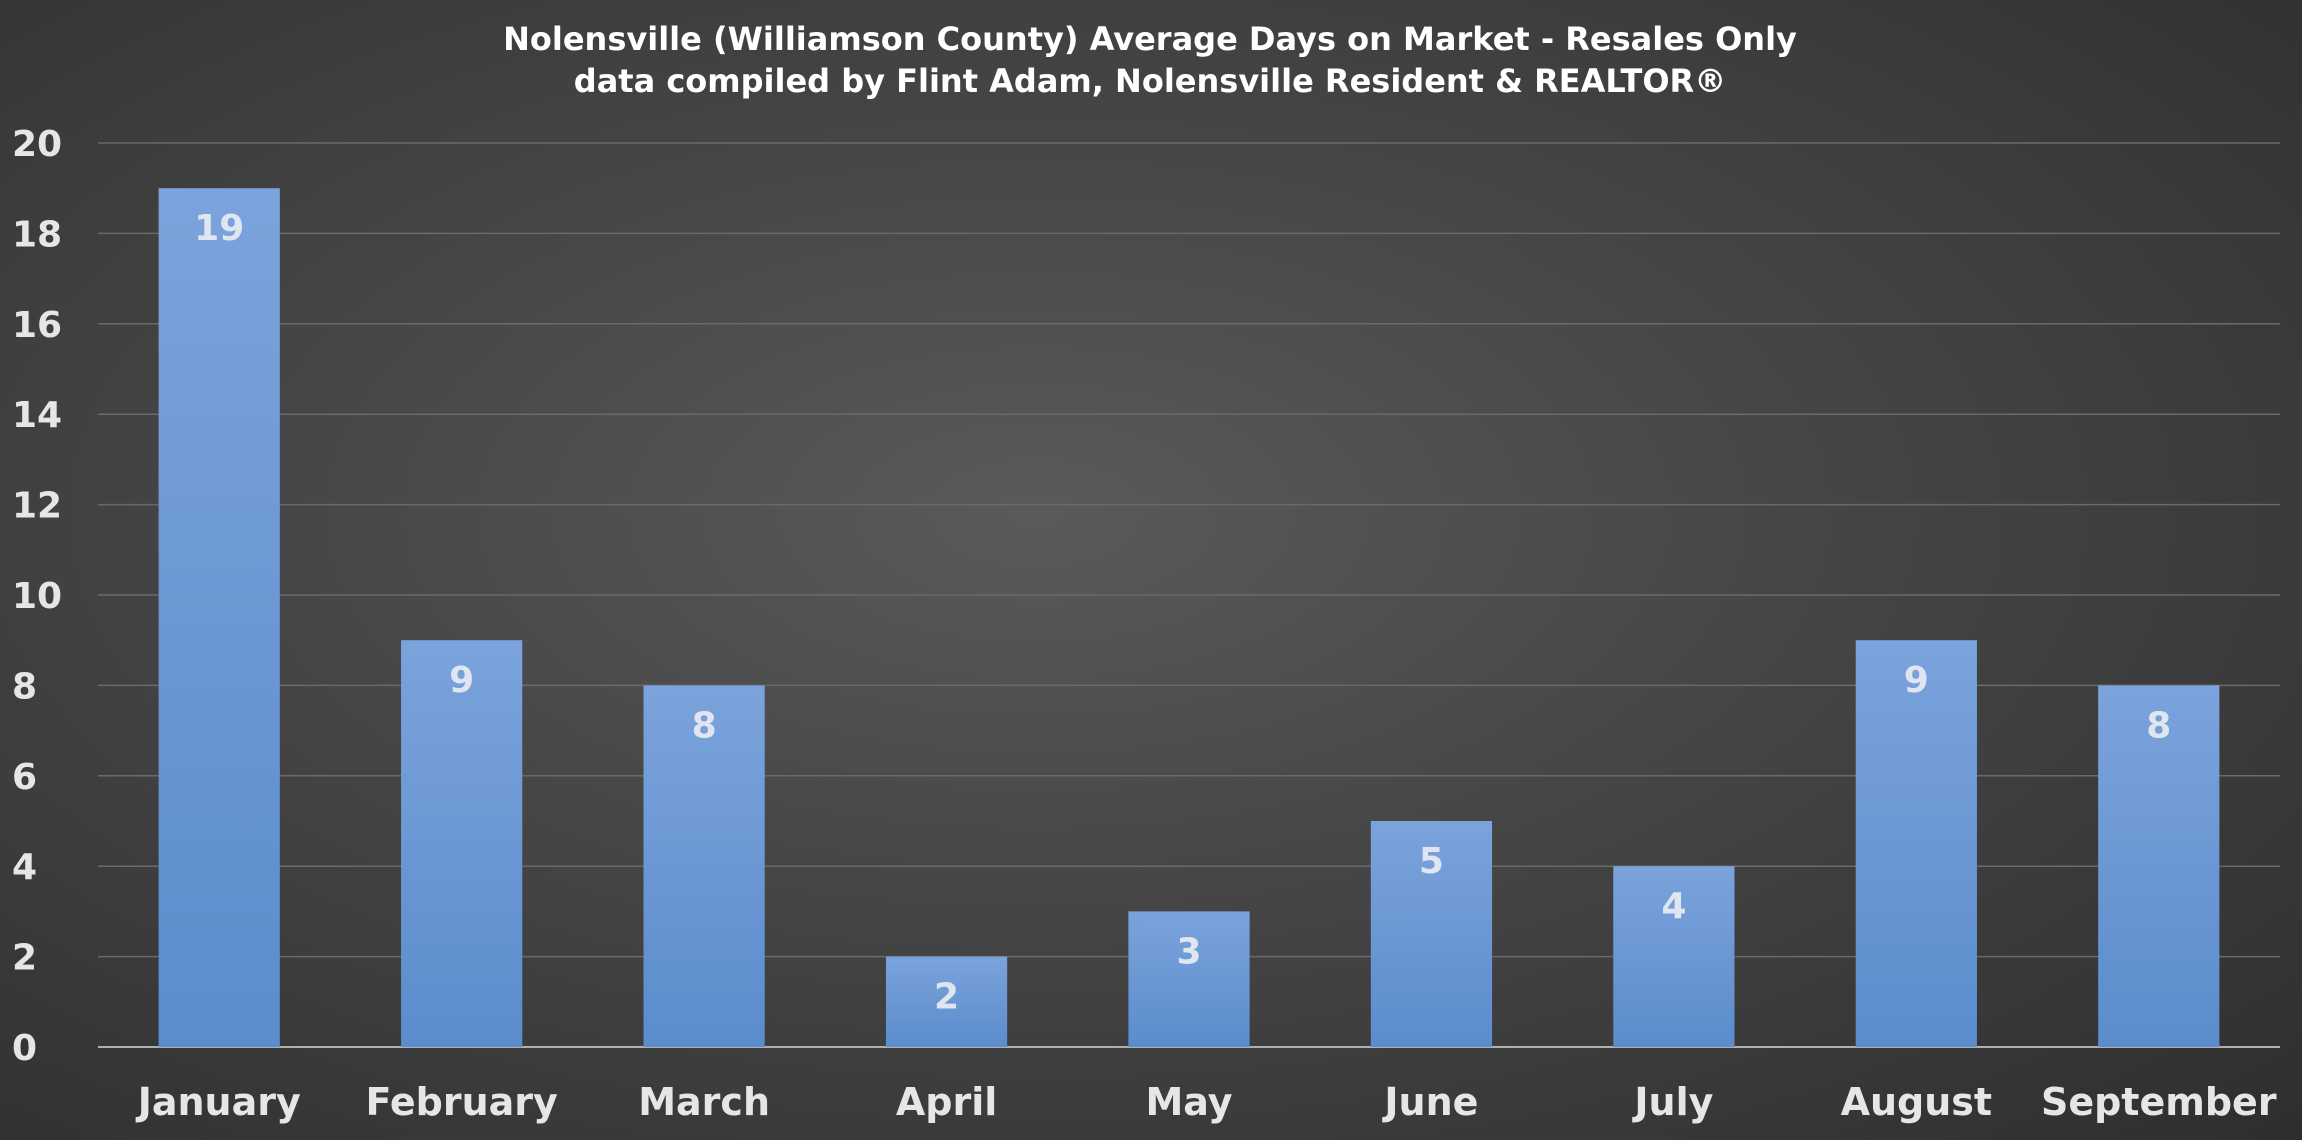  Describe the element at coordinates (37, 506) in the screenshot. I see `y-tick-label: 12` at that location.